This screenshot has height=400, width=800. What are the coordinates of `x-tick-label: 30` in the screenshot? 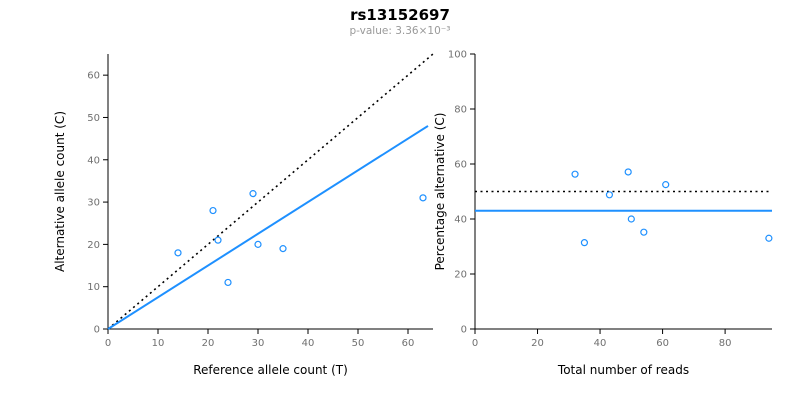 It's located at (258, 343).